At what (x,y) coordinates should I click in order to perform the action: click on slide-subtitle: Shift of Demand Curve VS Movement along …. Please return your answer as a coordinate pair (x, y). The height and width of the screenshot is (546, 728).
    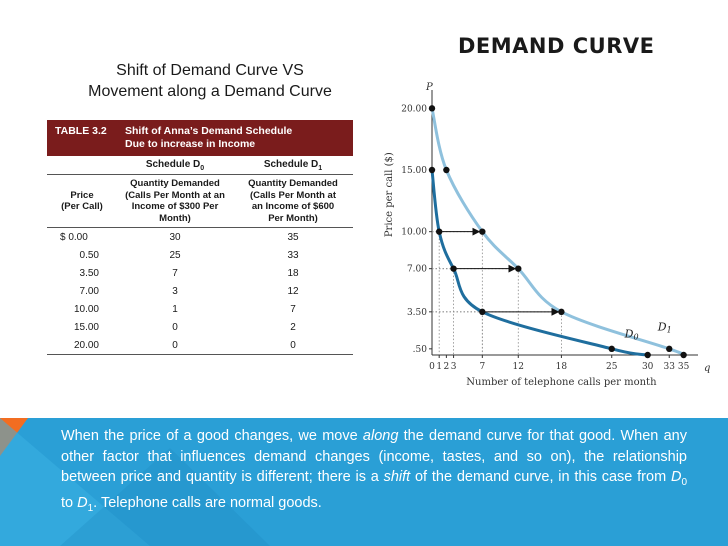
    Looking at the image, I should click on (210, 81).